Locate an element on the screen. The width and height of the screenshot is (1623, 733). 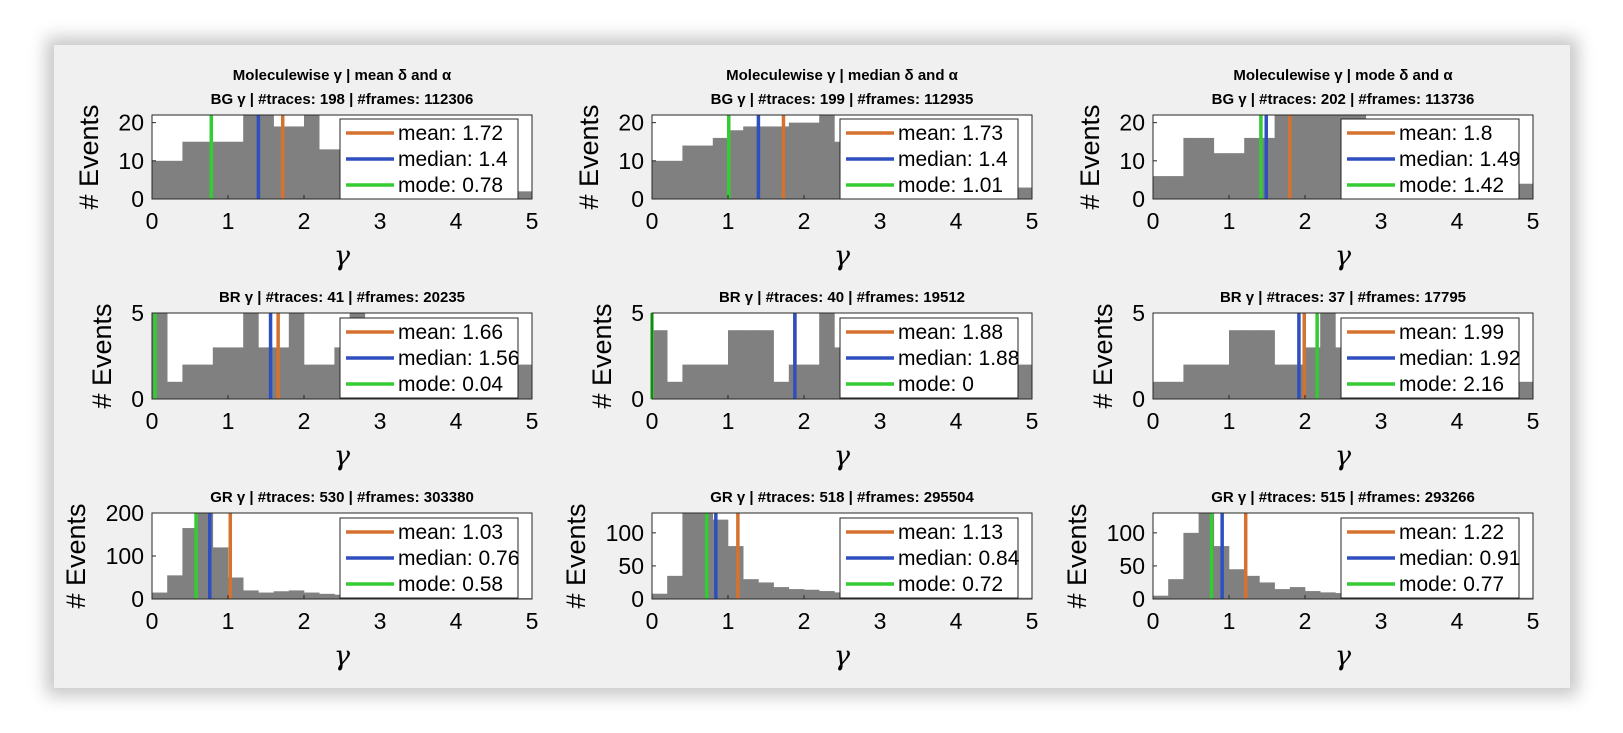
column-title: Moleculewise γ | median δ and α is located at coordinates (842, 75).